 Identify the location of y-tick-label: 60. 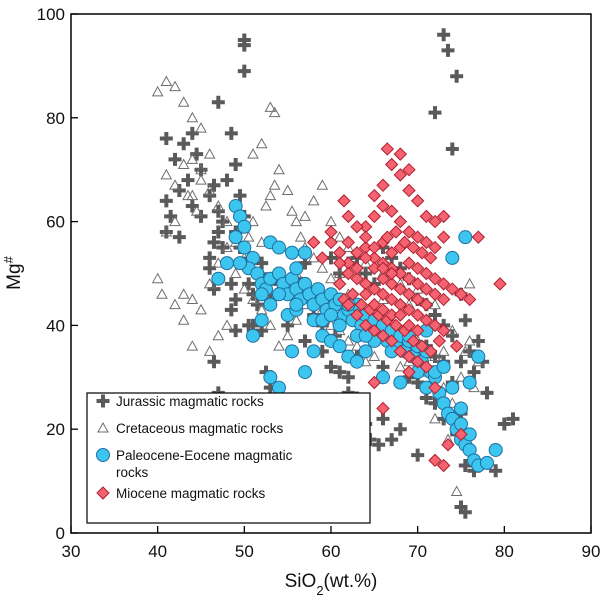
(55, 222).